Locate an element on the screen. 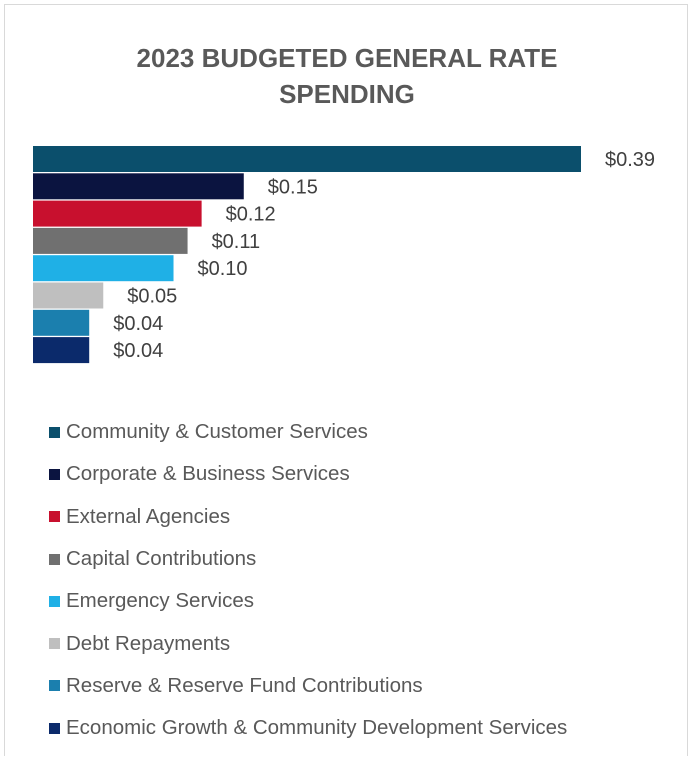 This screenshot has width=694, height=759. legend-label: Reserve & Reserve Fund Contributions is located at coordinates (244, 685).